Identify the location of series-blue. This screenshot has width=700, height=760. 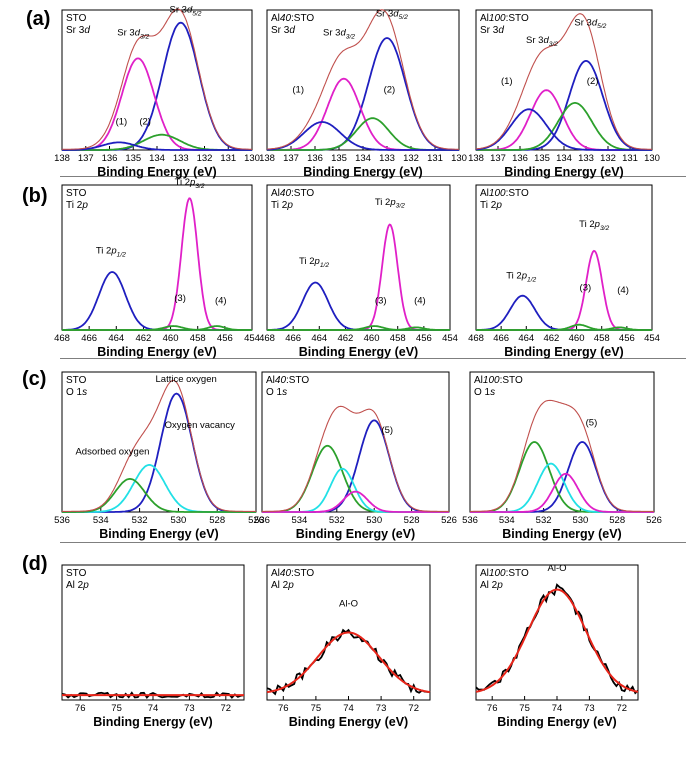
(355, 466).